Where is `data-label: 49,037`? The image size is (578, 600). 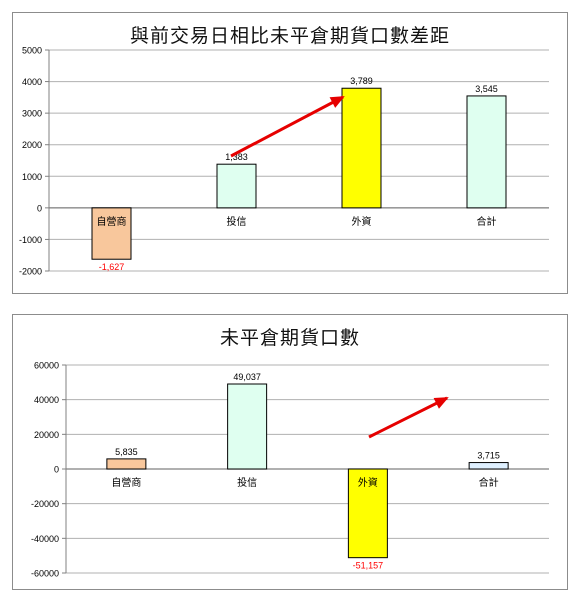 data-label: 49,037 is located at coordinates (247, 377).